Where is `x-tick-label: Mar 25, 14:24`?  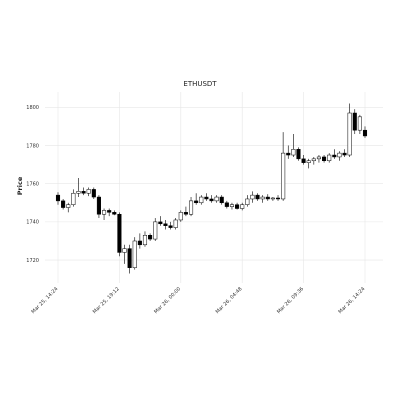 x-tick-label: Mar 25, 14:24 is located at coordinates (44, 300).